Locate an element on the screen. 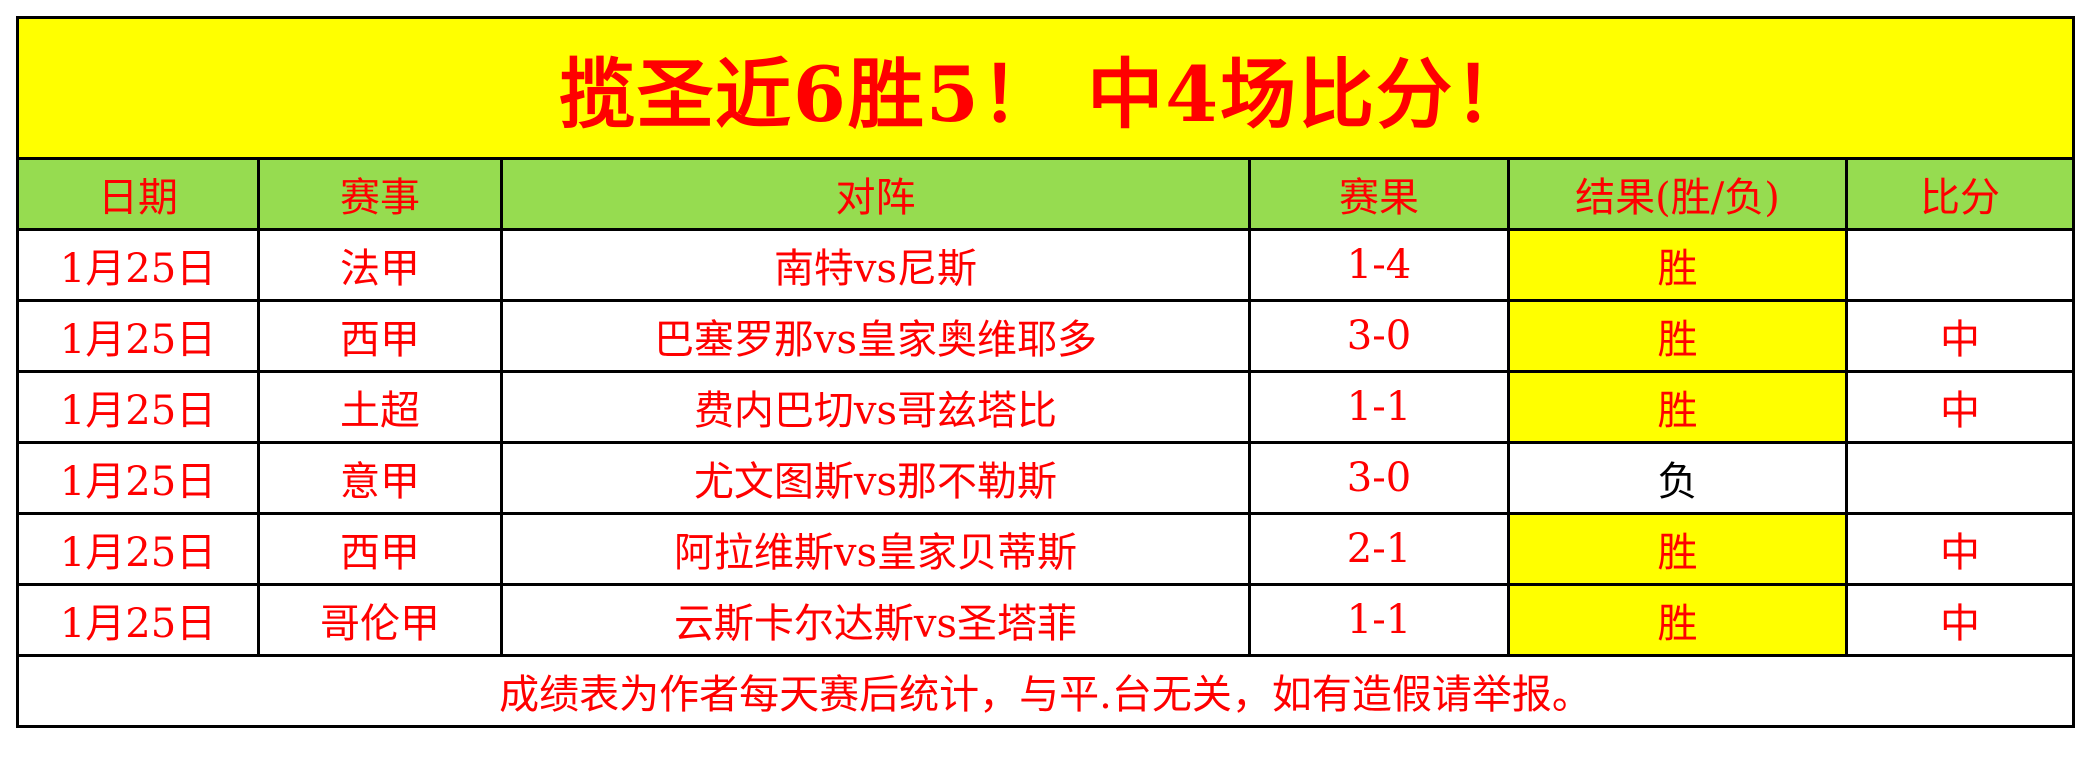 The image size is (2088, 768). footer-row: 成绩表为作者每天赛后统计，与平.台无关，如有造假请举报。 is located at coordinates (1045, 691).